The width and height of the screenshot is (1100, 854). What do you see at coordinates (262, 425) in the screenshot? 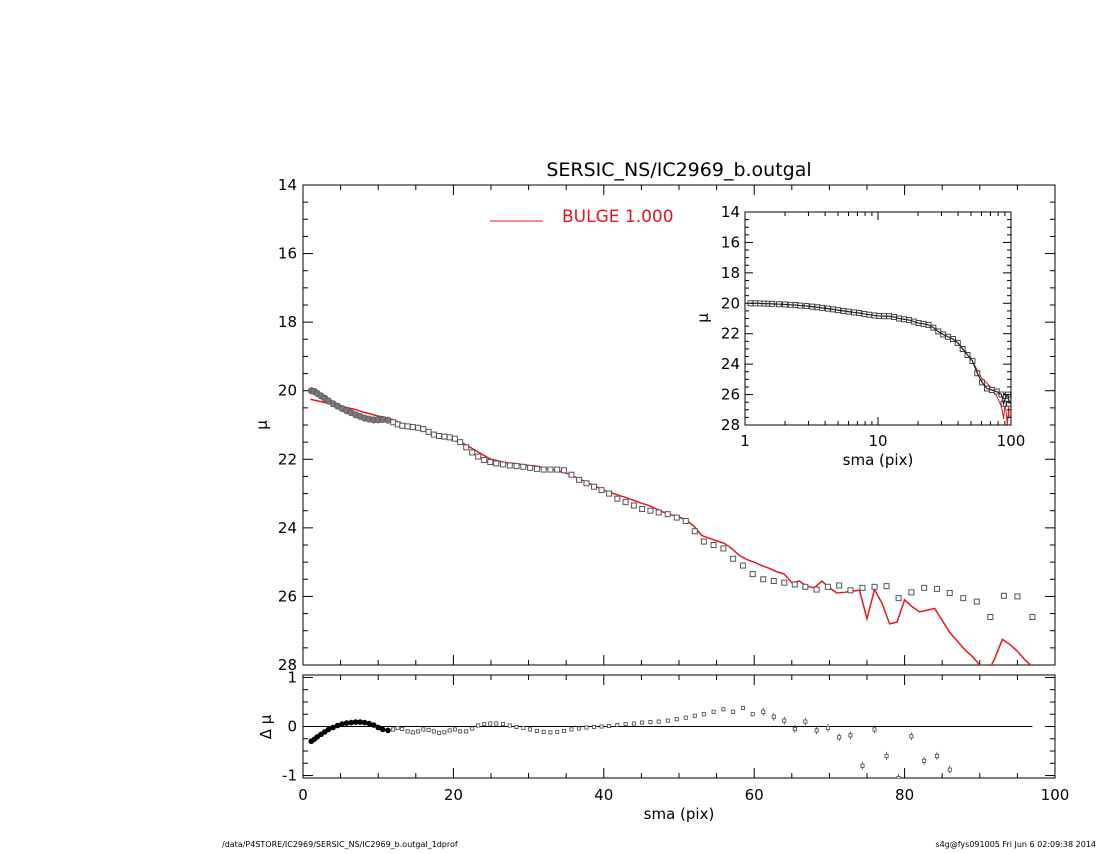
I see `main-y-axis-label: μ` at bounding box center [262, 425].